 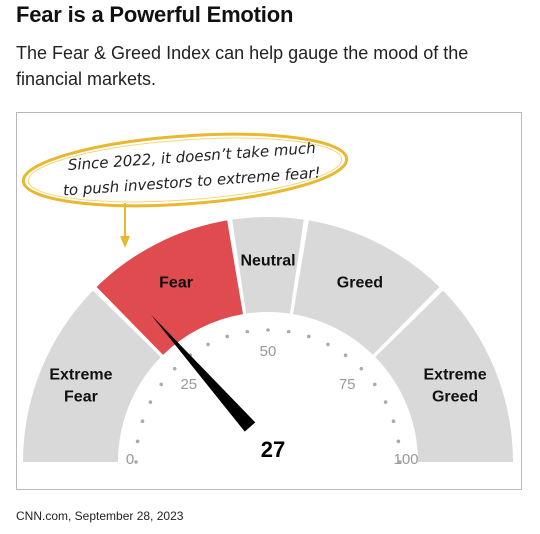 I want to click on gauge-tick-labels: 0 25 50 75 100, so click(x=272, y=405).